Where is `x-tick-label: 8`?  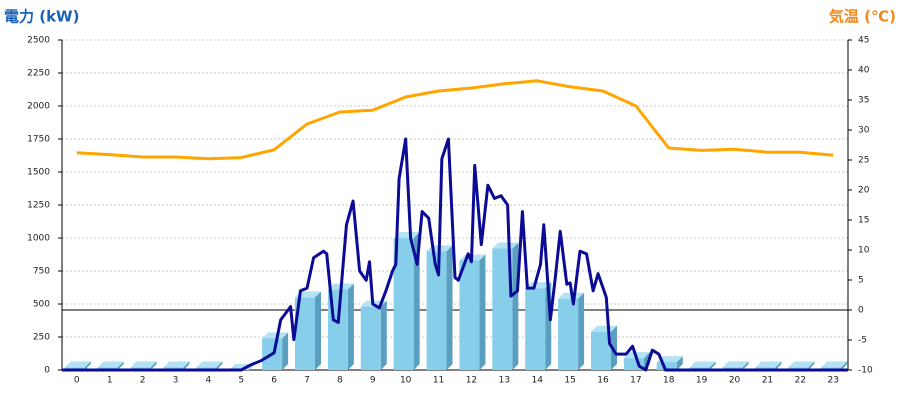
x-tick-label: 8 is located at coordinates (340, 381).